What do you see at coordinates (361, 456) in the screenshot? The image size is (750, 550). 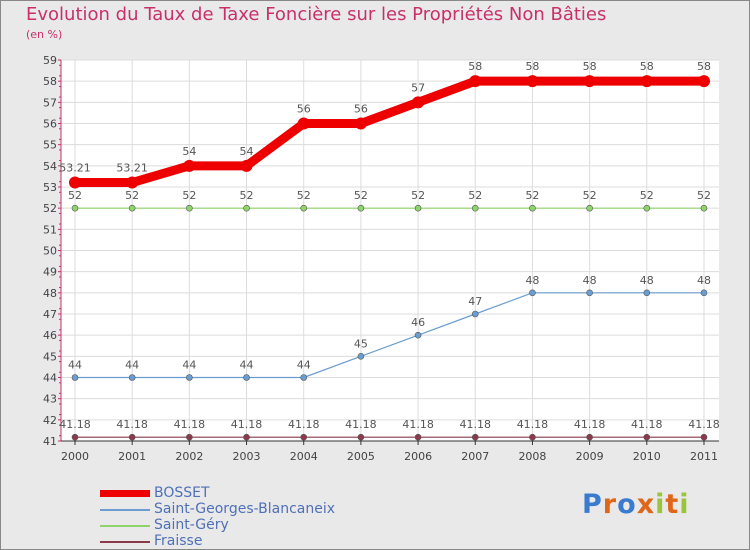 I see `x-tick-label: 2005` at bounding box center [361, 456].